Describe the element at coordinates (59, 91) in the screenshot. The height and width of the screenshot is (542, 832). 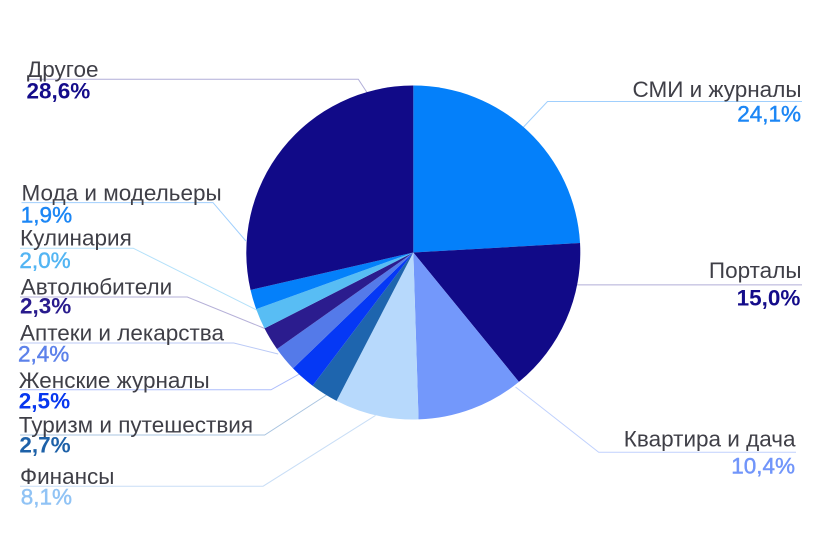
I see `svg-text: 28,6%` at that location.